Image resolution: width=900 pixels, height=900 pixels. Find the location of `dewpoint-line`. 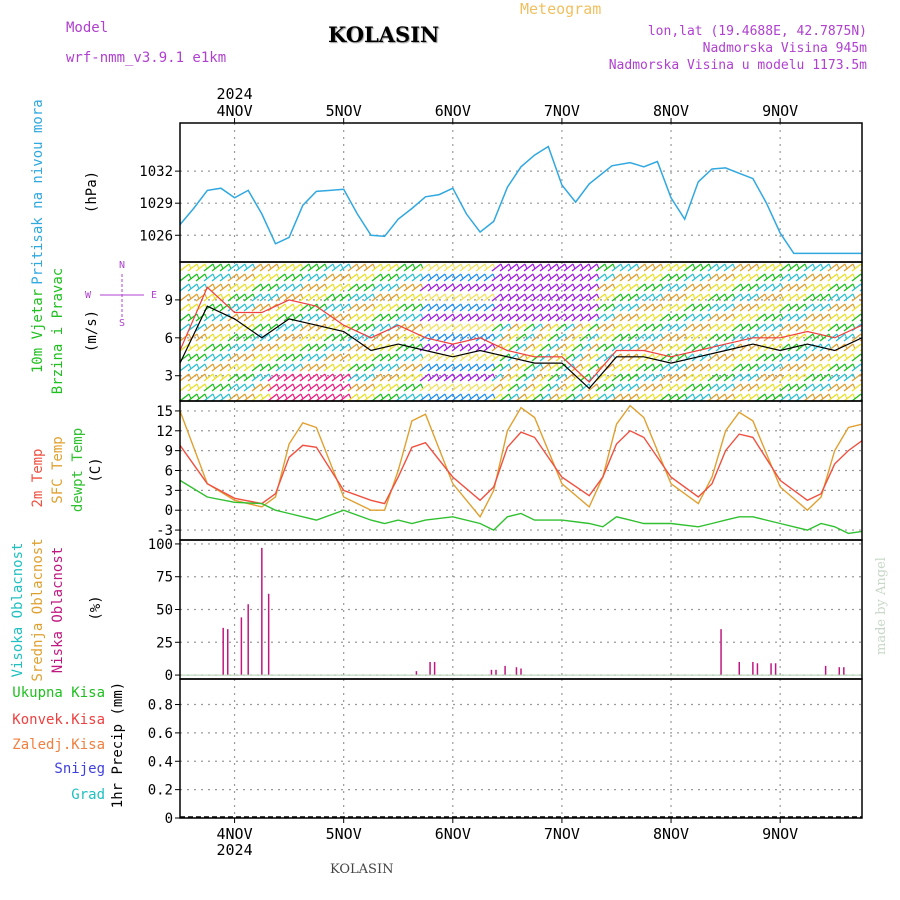

dewpoint-line is located at coordinates (521, 507).